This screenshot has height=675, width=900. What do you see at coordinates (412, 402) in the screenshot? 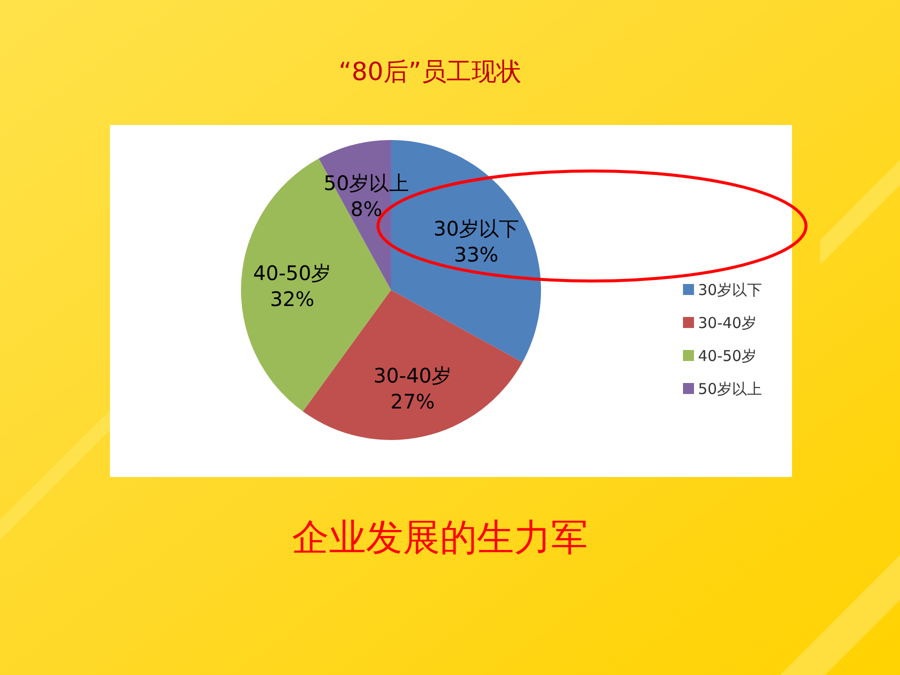
I see `data-label: 27%` at bounding box center [412, 402].